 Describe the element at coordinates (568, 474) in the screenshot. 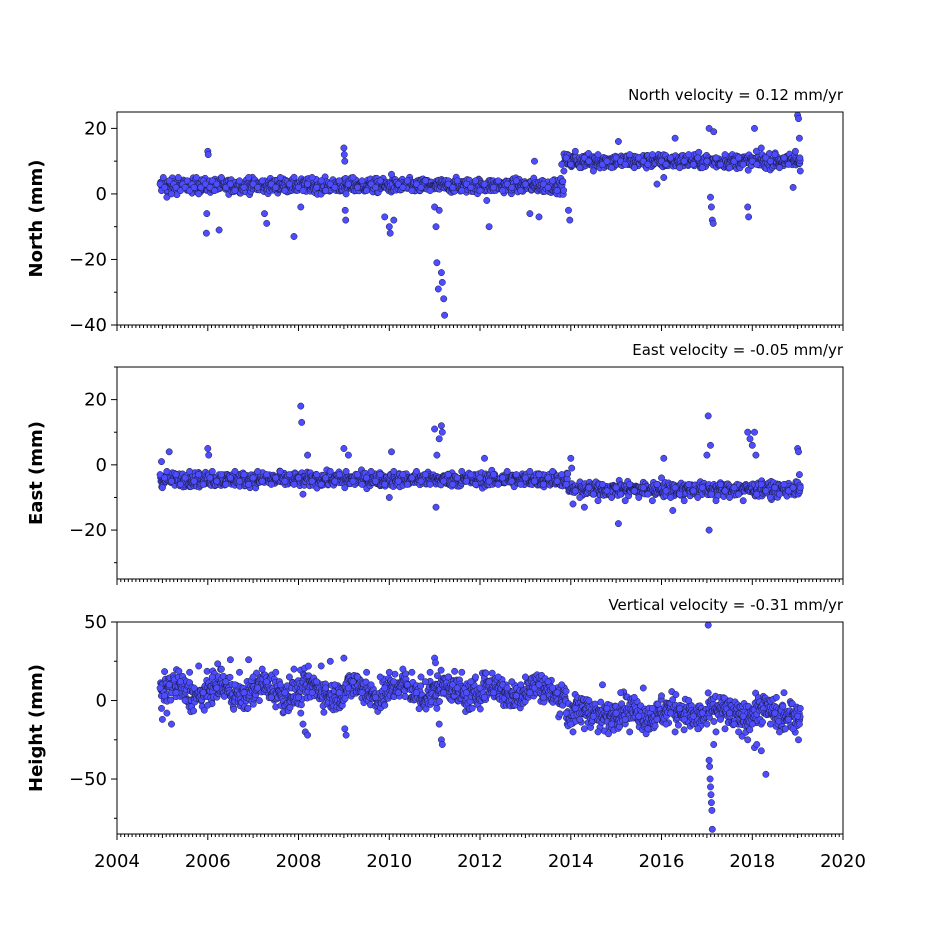

I see `east-point` at that location.